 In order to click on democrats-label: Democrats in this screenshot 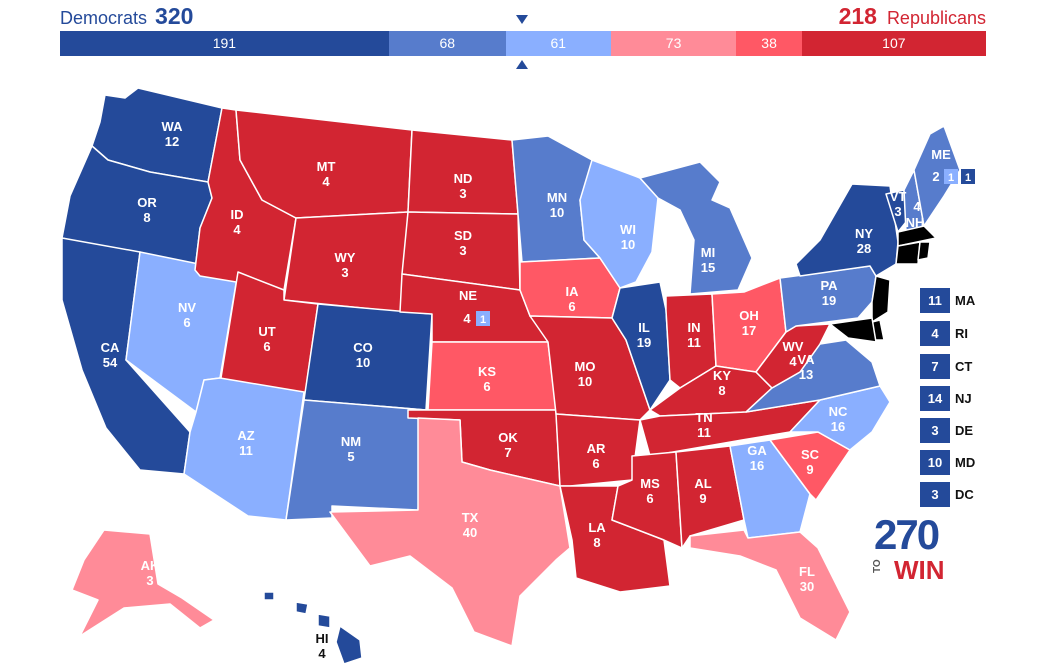, I will do `click(104, 18)`.